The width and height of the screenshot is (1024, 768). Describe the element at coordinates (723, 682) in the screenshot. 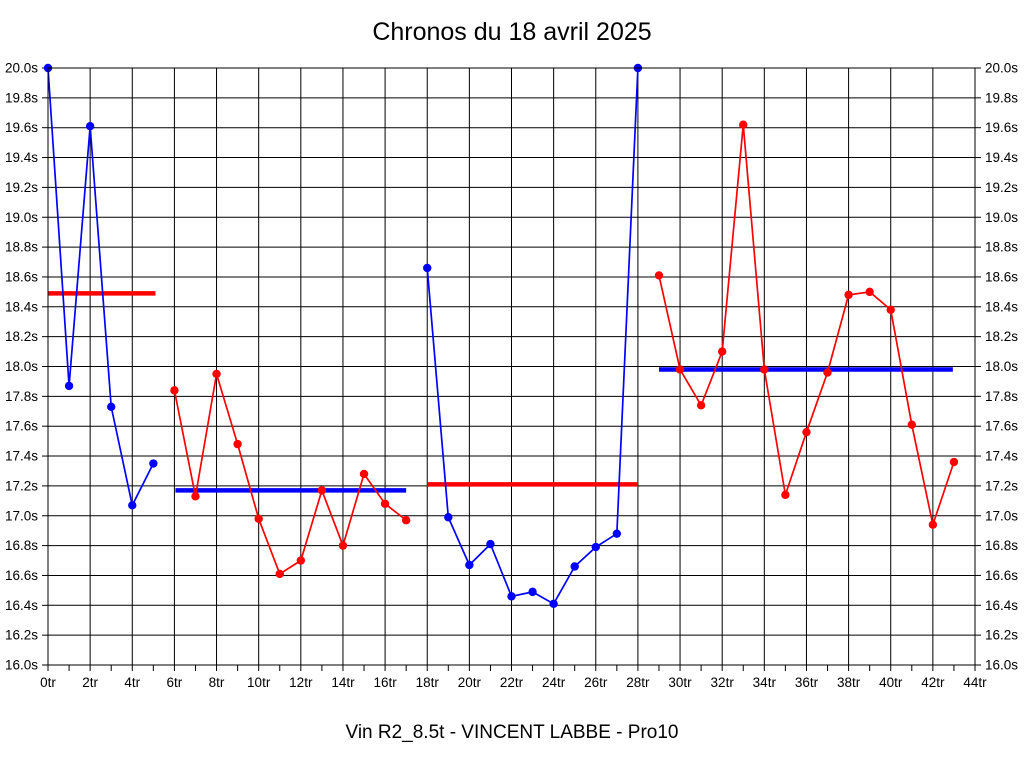

I see `svg-text: 32tr` at that location.